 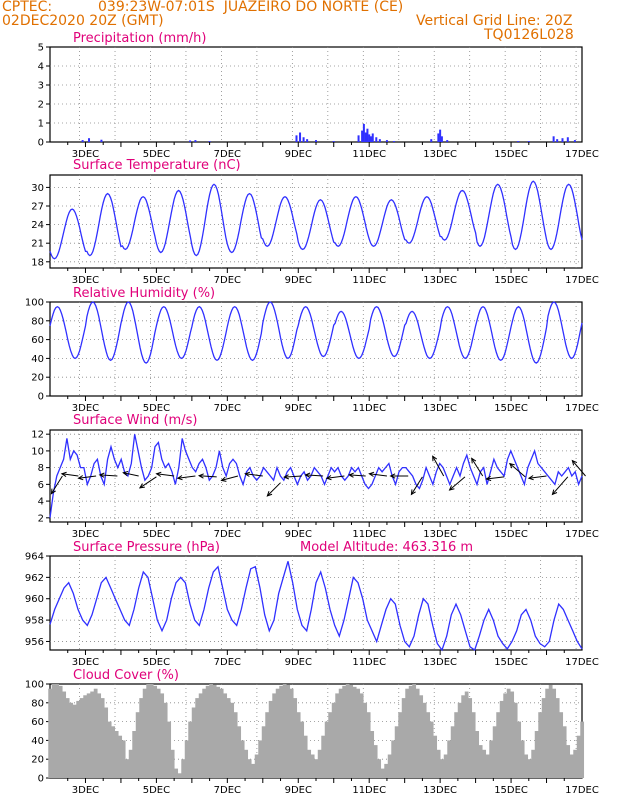 I want to click on x-tick-label: 3DEC, so click(x=85, y=790).